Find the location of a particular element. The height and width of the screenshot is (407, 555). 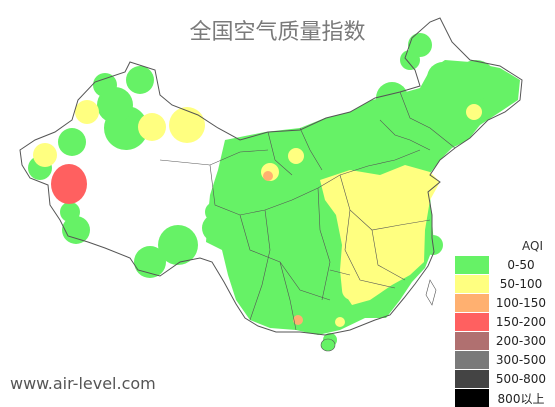

legend-label: 100-150 is located at coordinates (521, 303).